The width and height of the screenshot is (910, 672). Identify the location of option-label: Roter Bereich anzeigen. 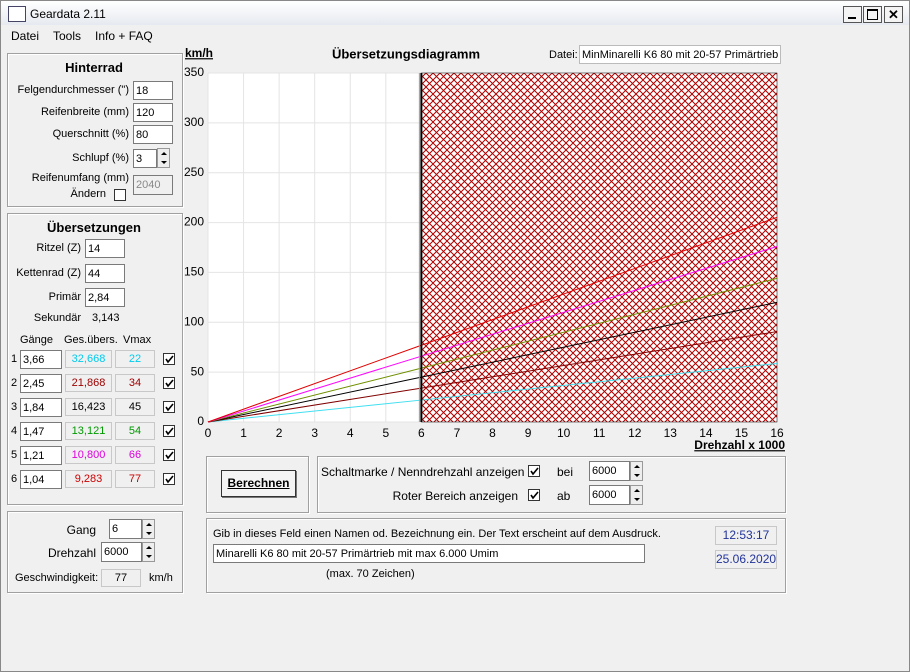
(455, 496).